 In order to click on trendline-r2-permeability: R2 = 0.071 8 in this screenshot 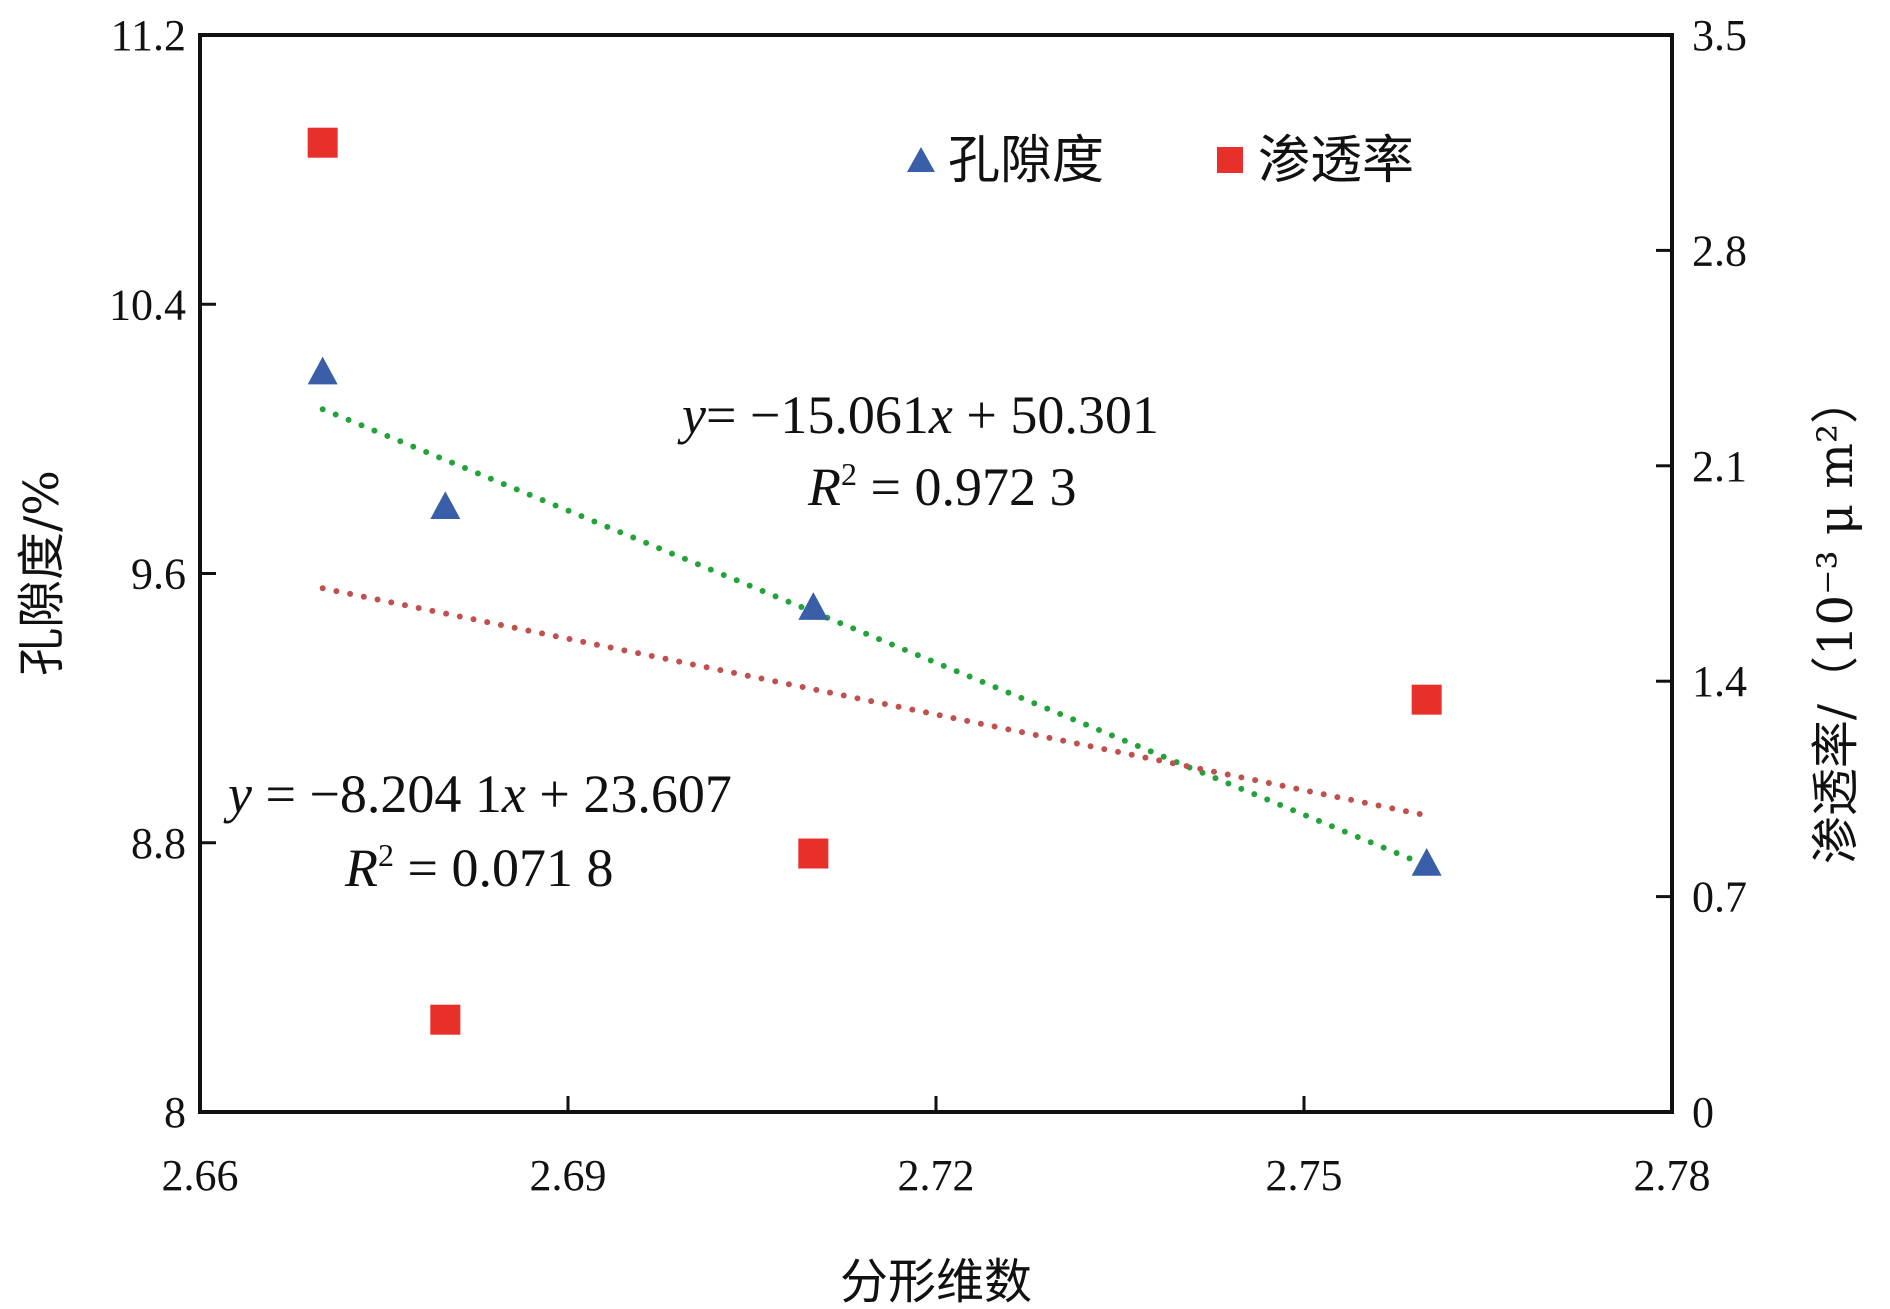, I will do `click(478, 867)`.